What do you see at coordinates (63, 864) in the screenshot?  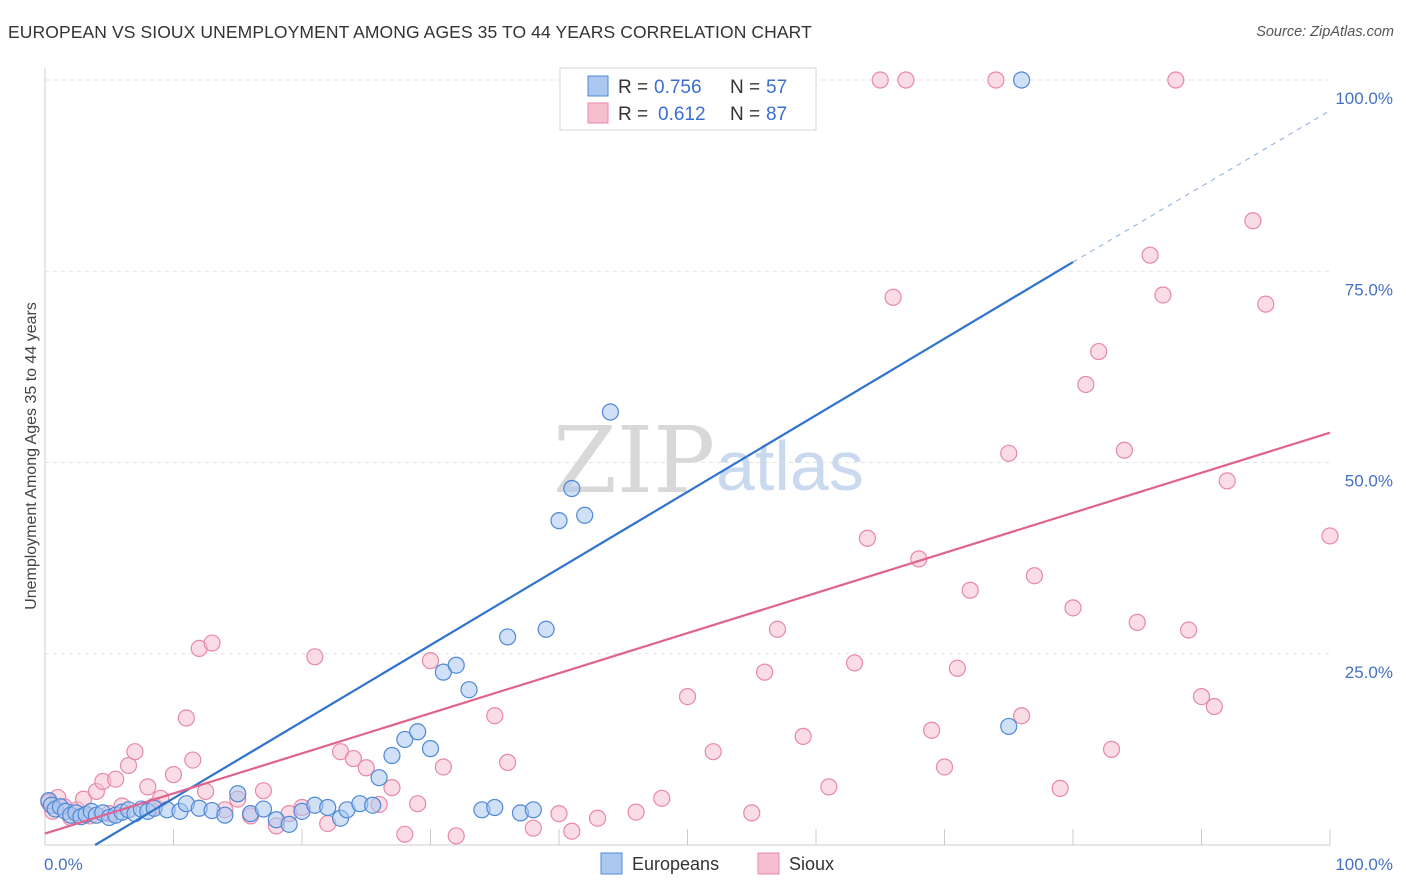 I see `x-tick-label-0: 0.0%` at bounding box center [63, 864].